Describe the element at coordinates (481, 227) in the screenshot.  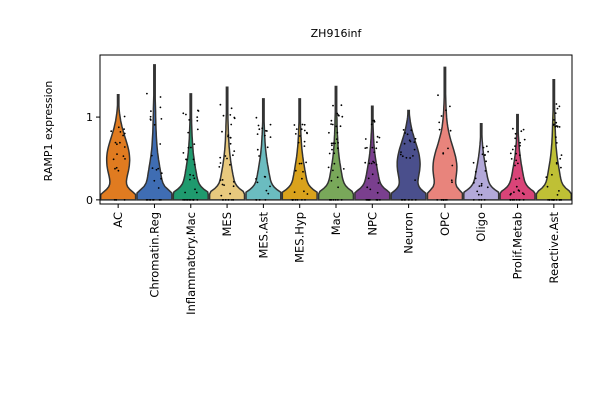
I see `x-tick-label: Oligo` at that location.